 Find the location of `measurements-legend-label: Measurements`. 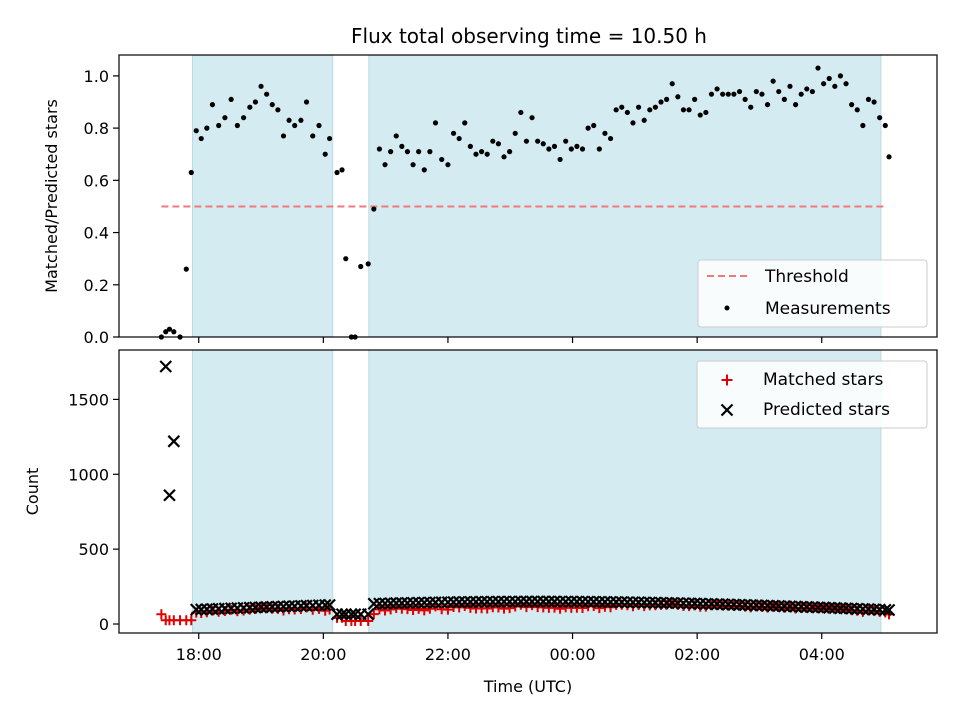

measurements-legend-label: Measurements is located at coordinates (828, 309).